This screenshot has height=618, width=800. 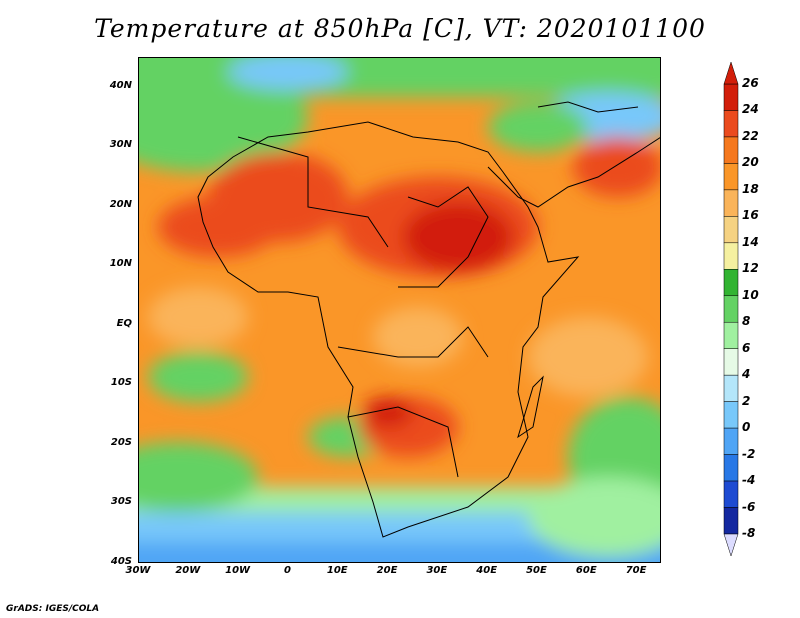 What do you see at coordinates (750, 188) in the screenshot?
I see `colorbar-tick-label: 18` at bounding box center [750, 188].